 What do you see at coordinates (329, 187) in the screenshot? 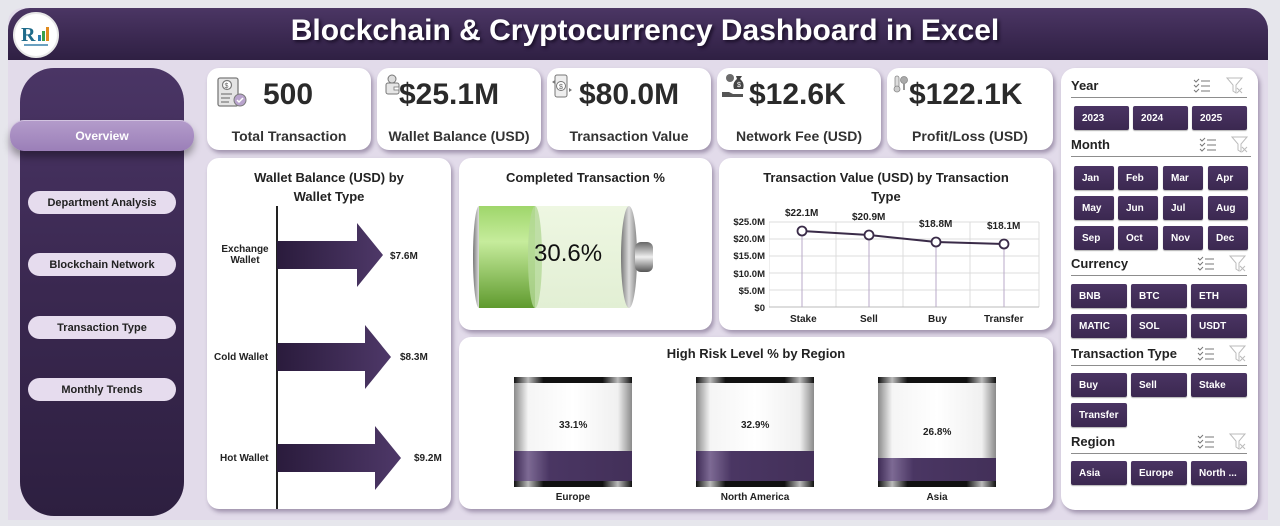
I see `chart-title: Wallet Balance (USD) by Wallet Type` at bounding box center [329, 187].